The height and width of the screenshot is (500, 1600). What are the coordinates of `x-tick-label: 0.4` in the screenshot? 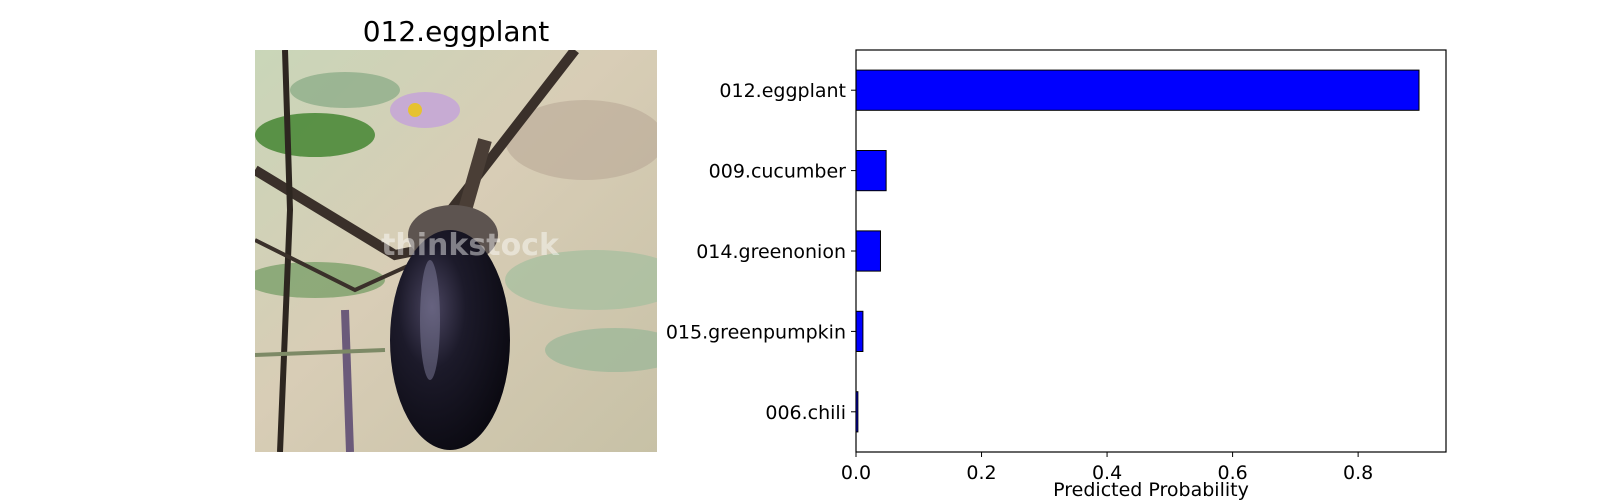 It's located at (1107, 473).